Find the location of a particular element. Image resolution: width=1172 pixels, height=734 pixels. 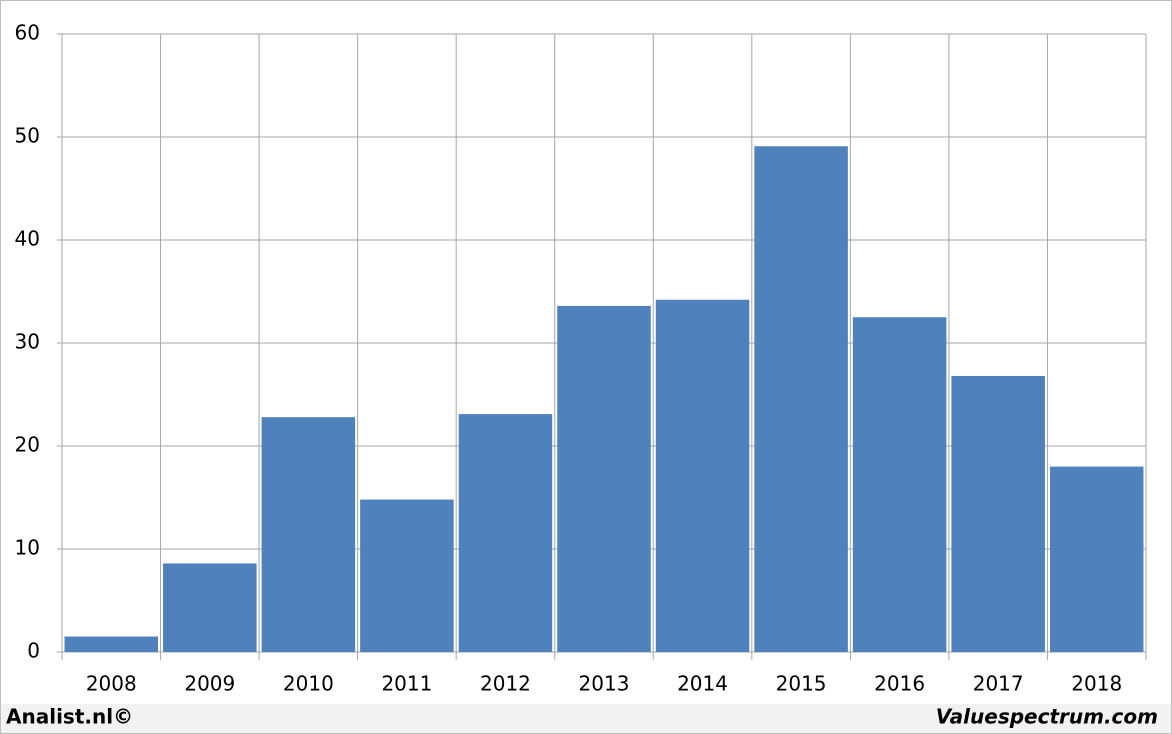

x-tick-label: 2013 is located at coordinates (604, 684).